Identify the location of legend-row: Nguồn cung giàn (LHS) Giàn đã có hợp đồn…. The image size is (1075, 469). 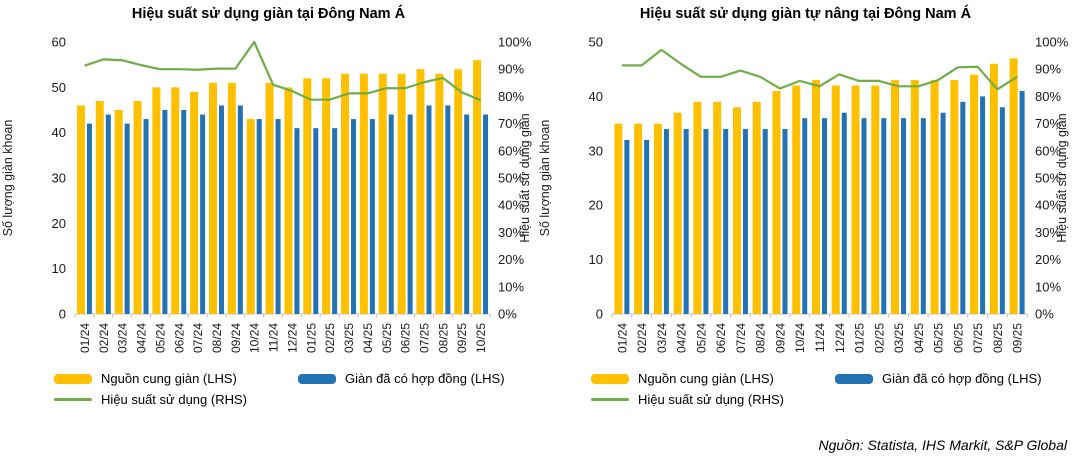
(295, 378).